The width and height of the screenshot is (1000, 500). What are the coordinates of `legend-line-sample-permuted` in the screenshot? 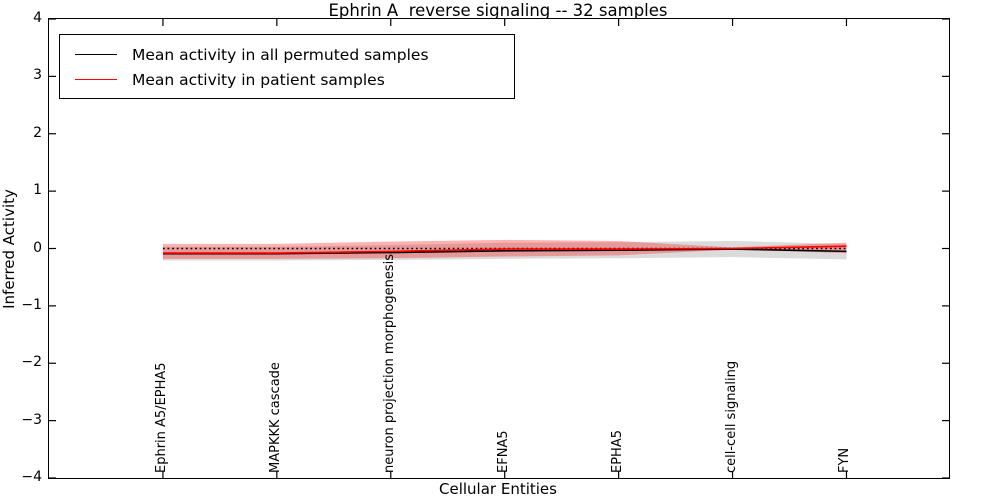 It's located at (96, 54).